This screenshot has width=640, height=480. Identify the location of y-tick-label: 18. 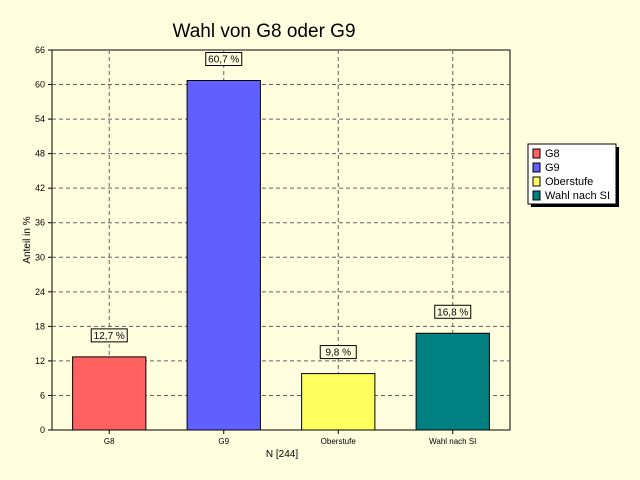
(40, 326).